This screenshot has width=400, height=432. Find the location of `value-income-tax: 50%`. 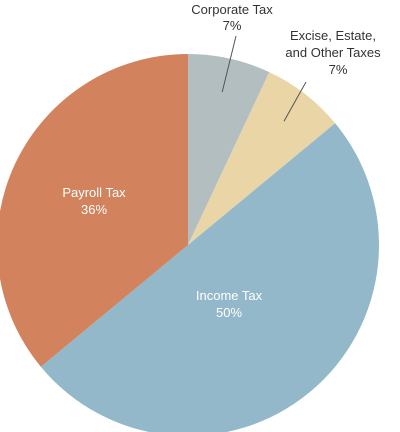

value-income-tax: 50% is located at coordinates (229, 312).